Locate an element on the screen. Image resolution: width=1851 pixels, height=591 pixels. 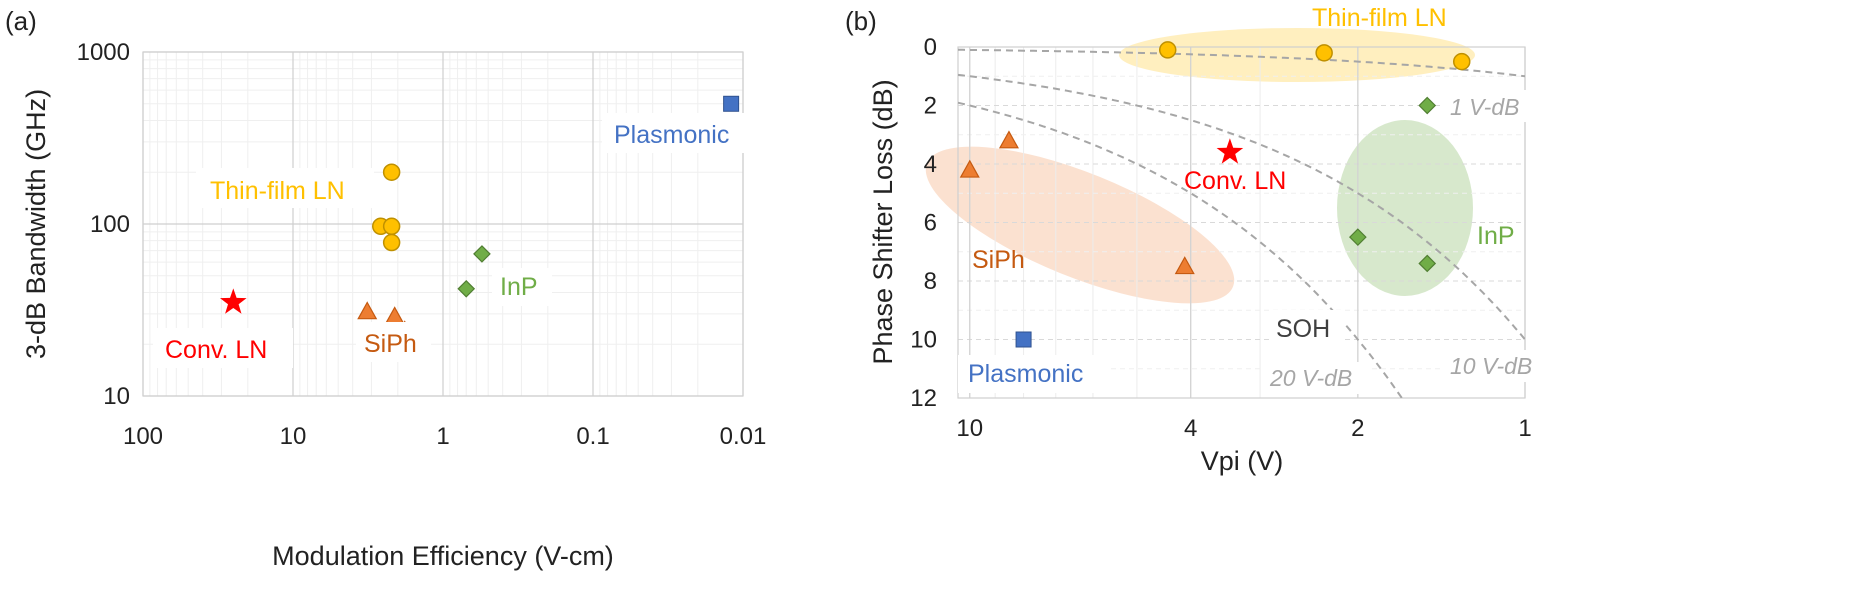
panel-a-points is located at coordinates (480, 217).